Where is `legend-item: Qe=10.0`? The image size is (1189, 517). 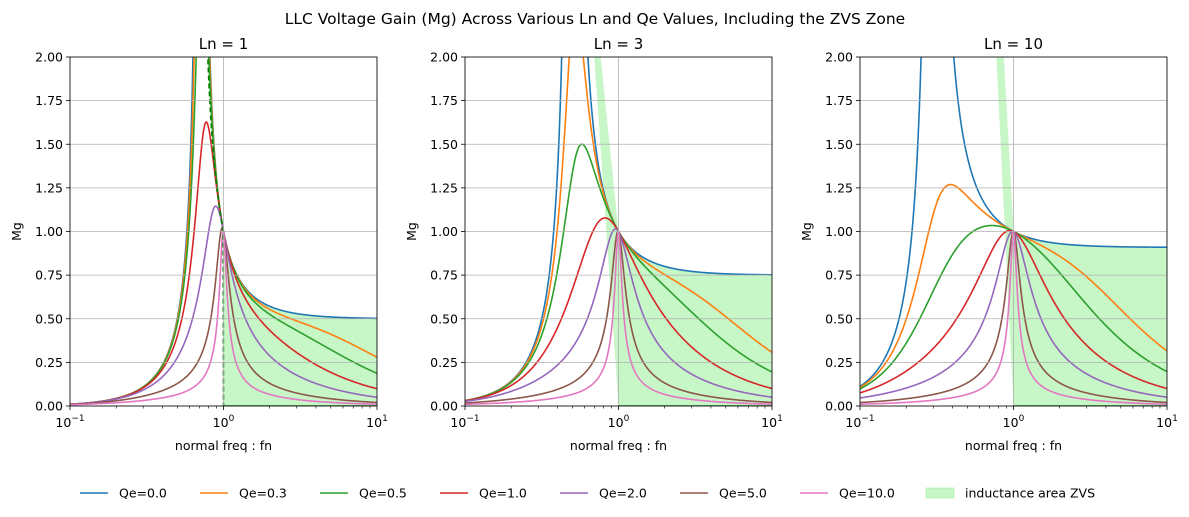
legend-item: Qe=10.0 is located at coordinates (847, 493).